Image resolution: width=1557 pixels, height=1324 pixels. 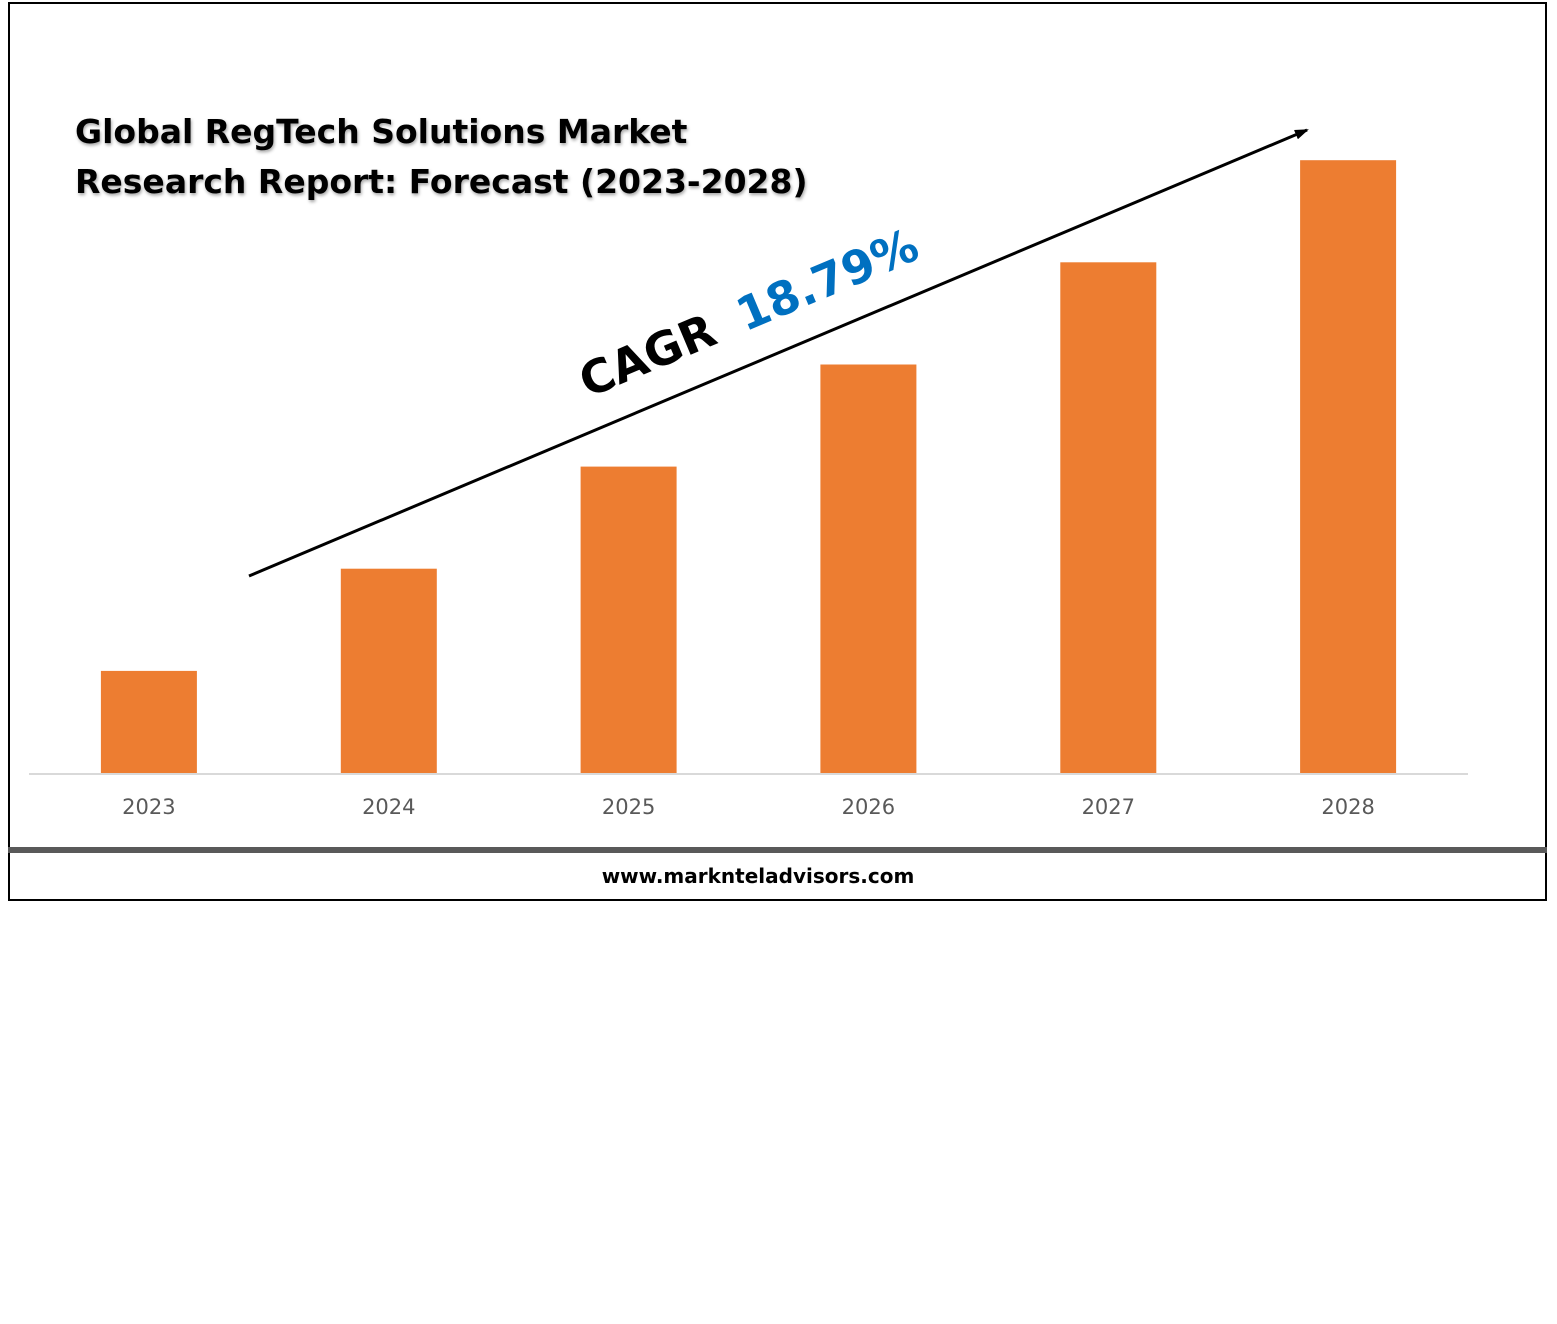 I want to click on chart-title-line-2: Research Report: Forecast (2023-2028), so click(x=441, y=181).